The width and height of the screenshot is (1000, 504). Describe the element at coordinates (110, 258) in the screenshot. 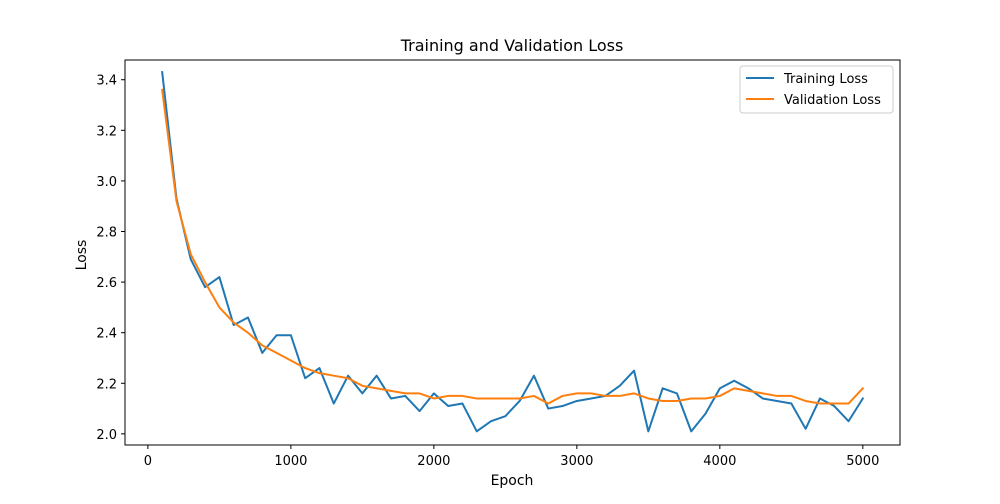

I see `y-axis-ticks: 2.0 2.2 2.4 2.6 2.8 3.0 3.2 3.4` at that location.